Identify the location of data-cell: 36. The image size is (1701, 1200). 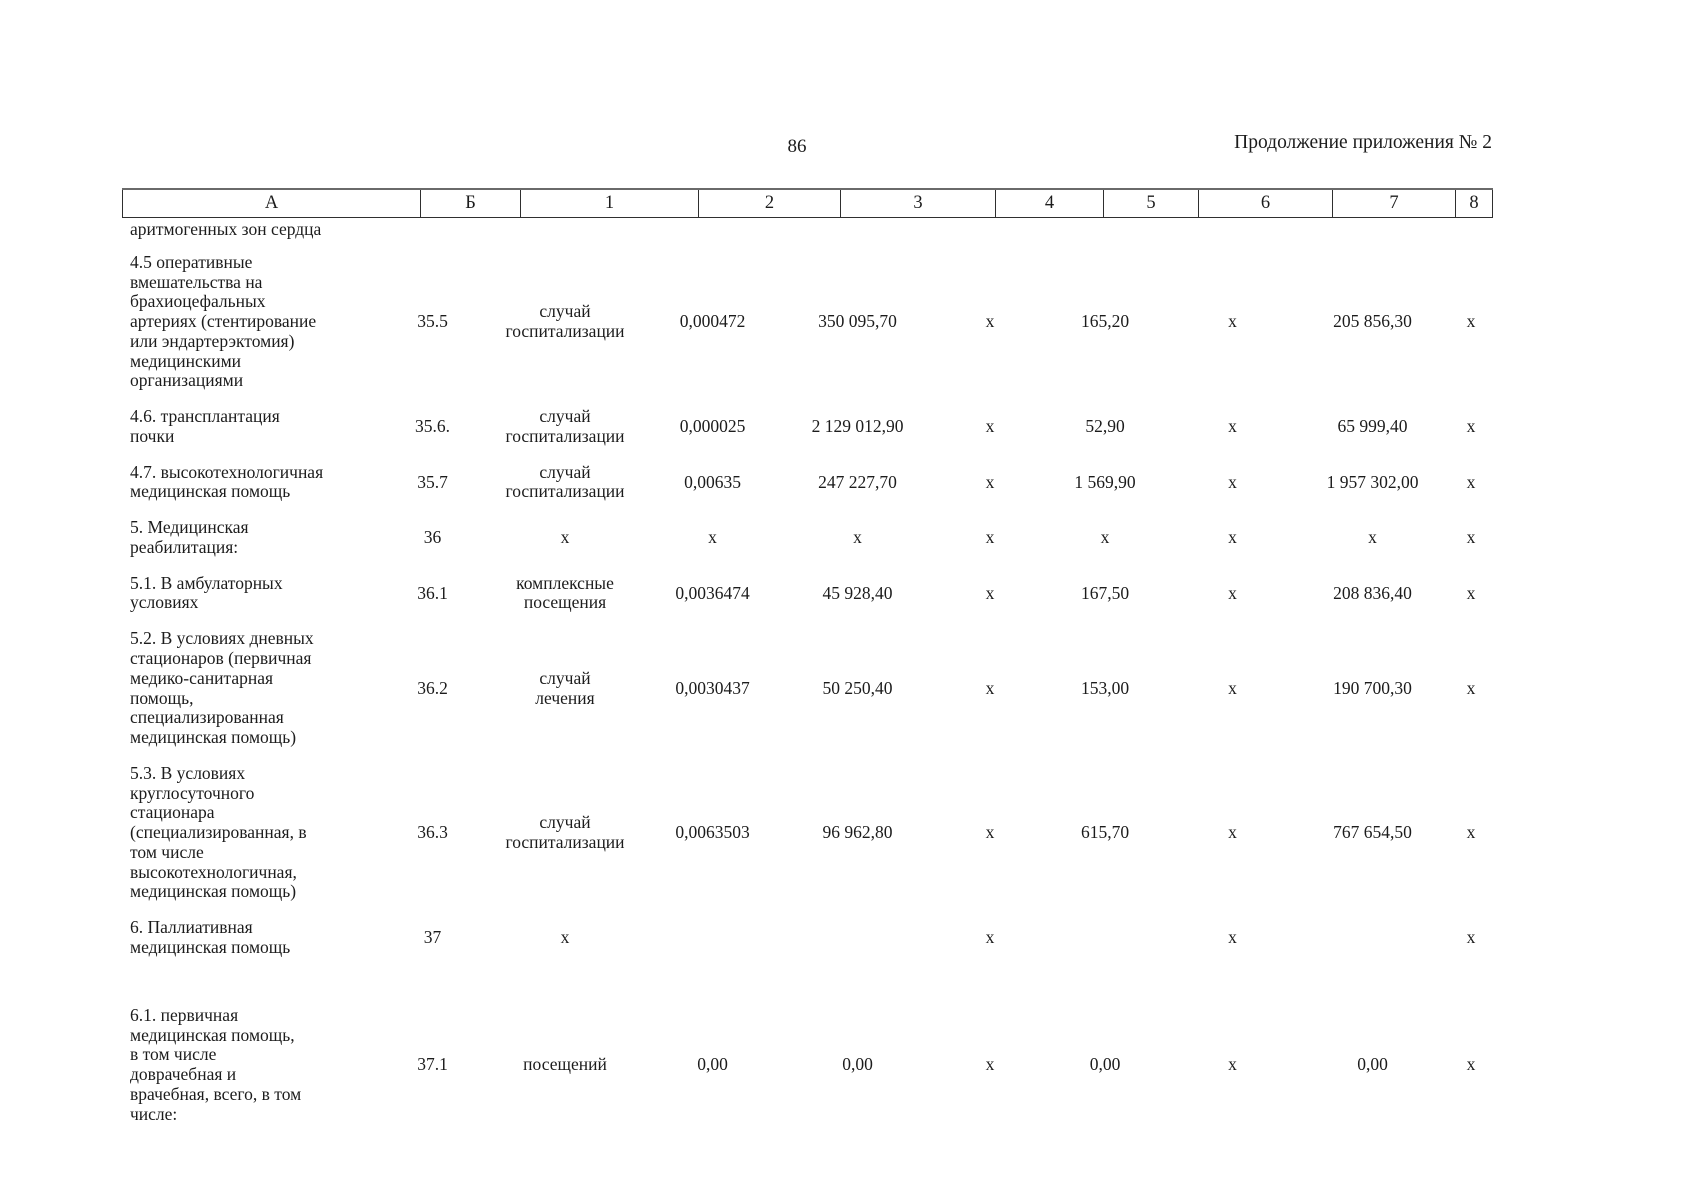
(432, 537).